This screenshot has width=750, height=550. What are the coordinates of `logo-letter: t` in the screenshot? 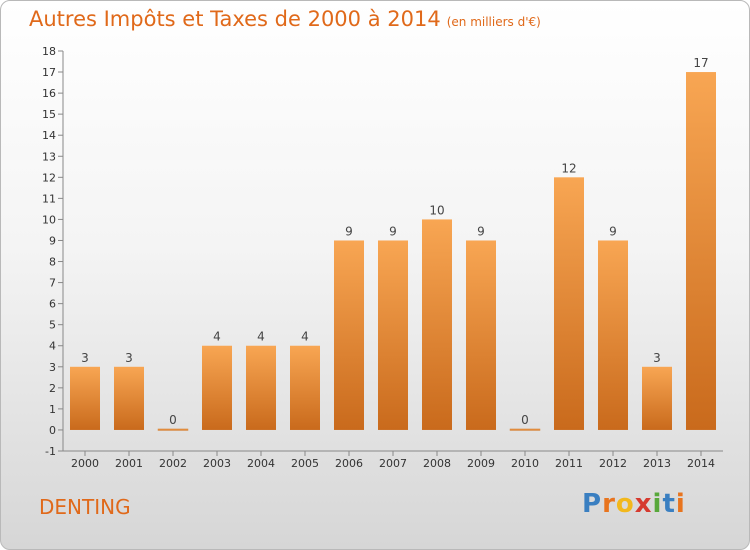 It's located at (669, 504).